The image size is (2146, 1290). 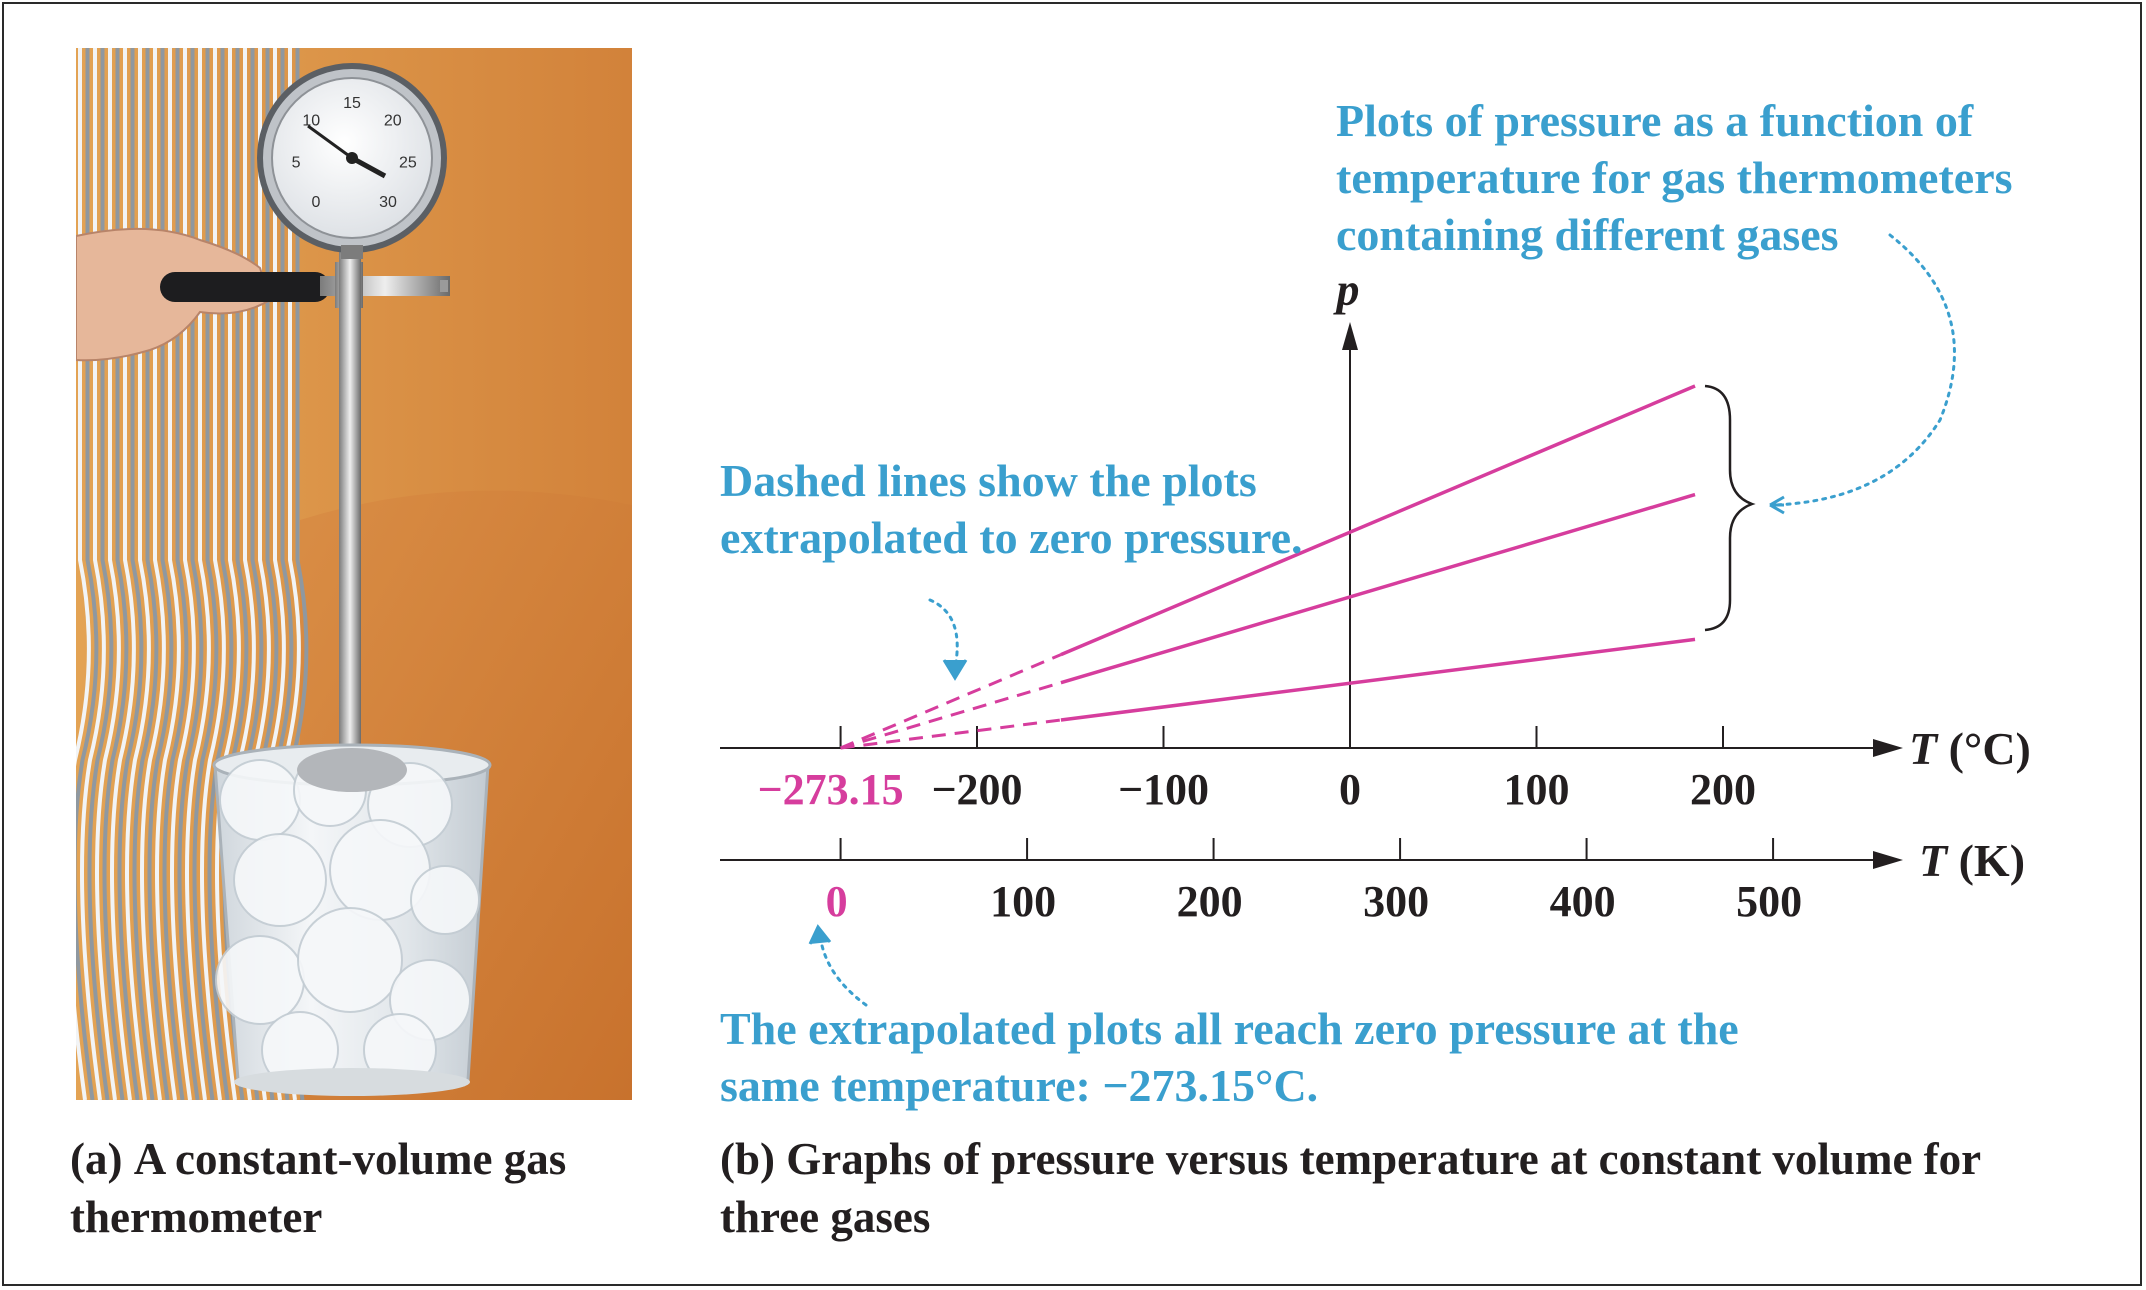 I want to click on gauge-number: 5, so click(x=296, y=162).